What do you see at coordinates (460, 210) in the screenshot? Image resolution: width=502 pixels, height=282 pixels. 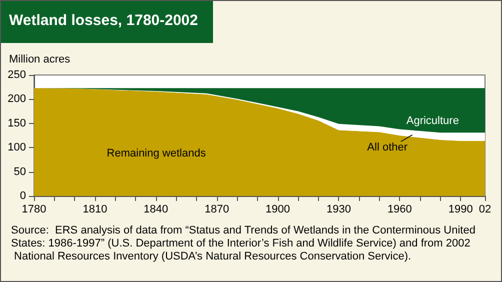 I see `x-tick-label: 1990` at bounding box center [460, 210].